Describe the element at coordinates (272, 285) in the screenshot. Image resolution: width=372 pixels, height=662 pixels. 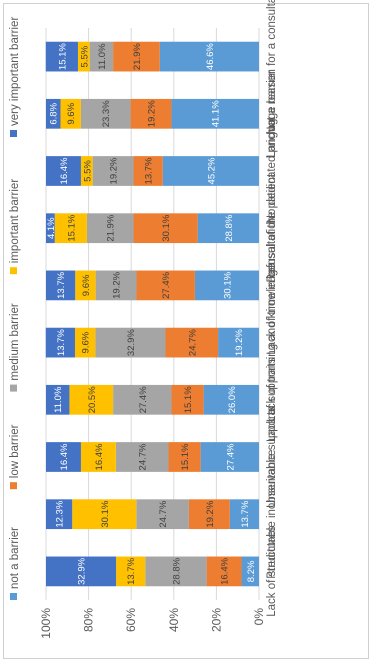
I see `category-label: Lack of time in consultation` at that location.